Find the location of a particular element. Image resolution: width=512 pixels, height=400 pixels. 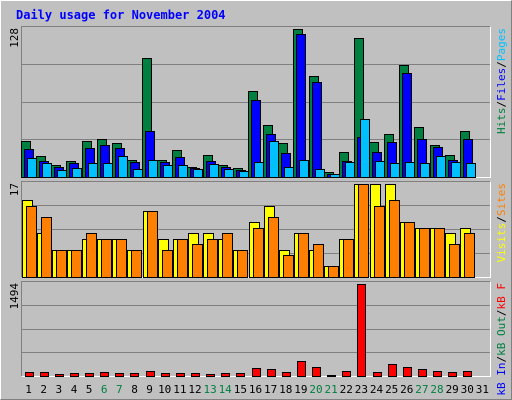

x-tick-label-day-13: 13 is located at coordinates (209, 389).